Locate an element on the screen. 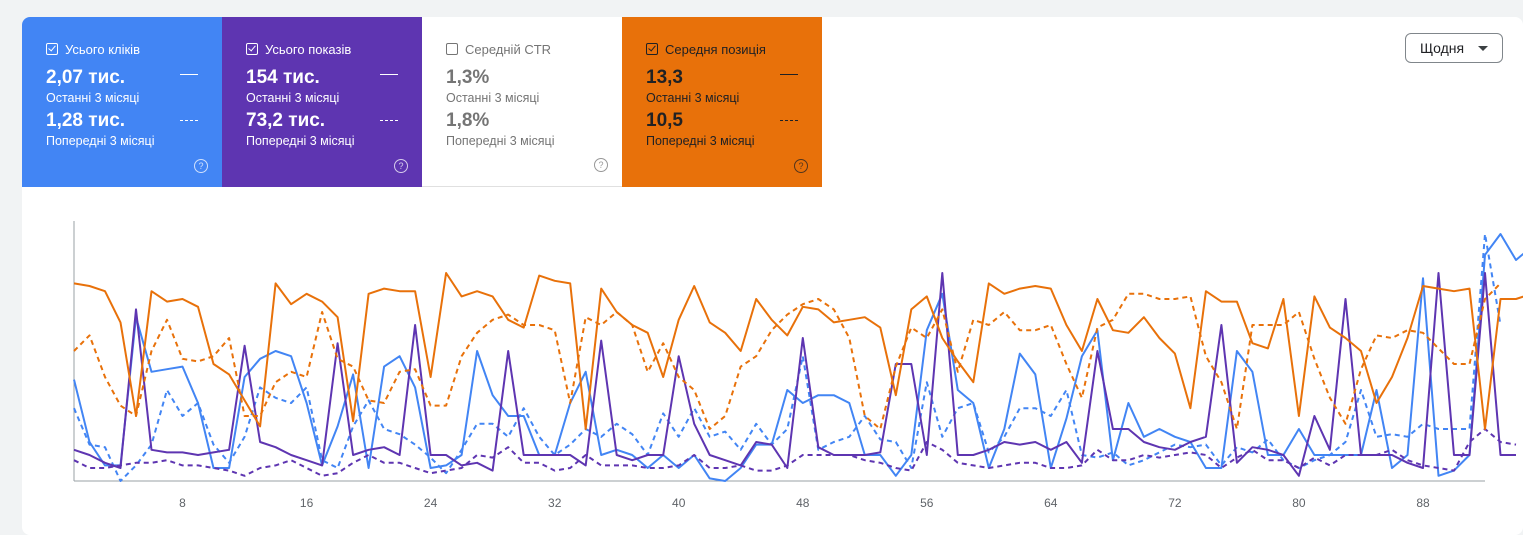 This screenshot has width=1523, height=535. metric-current-value: 154 тис. is located at coordinates (283, 77).